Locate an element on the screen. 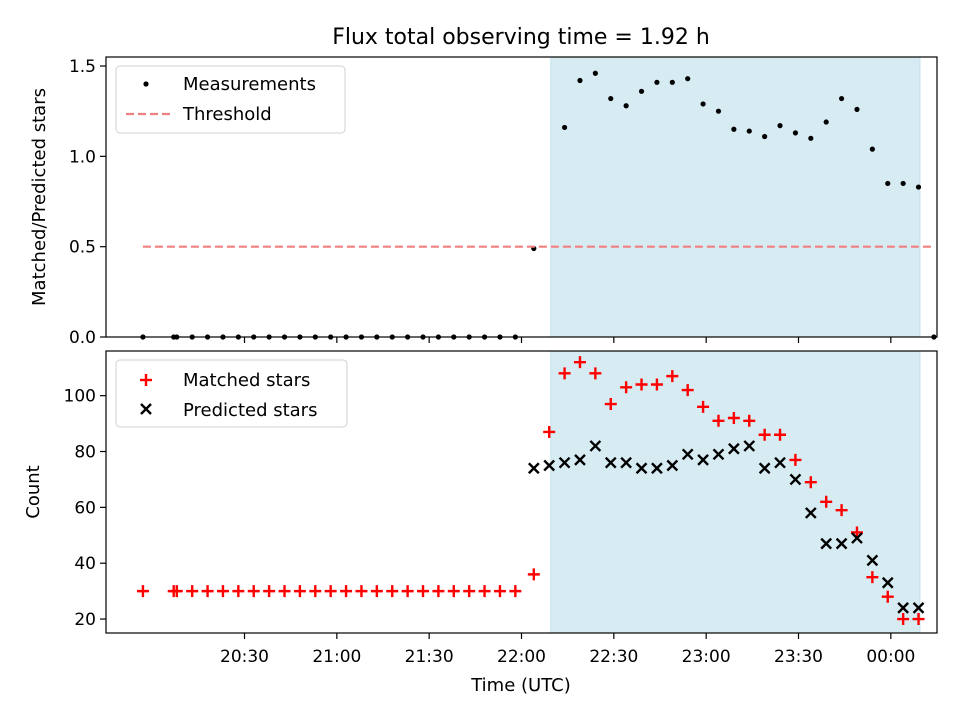  legend-label-threshold: Threshold is located at coordinates (227, 114).